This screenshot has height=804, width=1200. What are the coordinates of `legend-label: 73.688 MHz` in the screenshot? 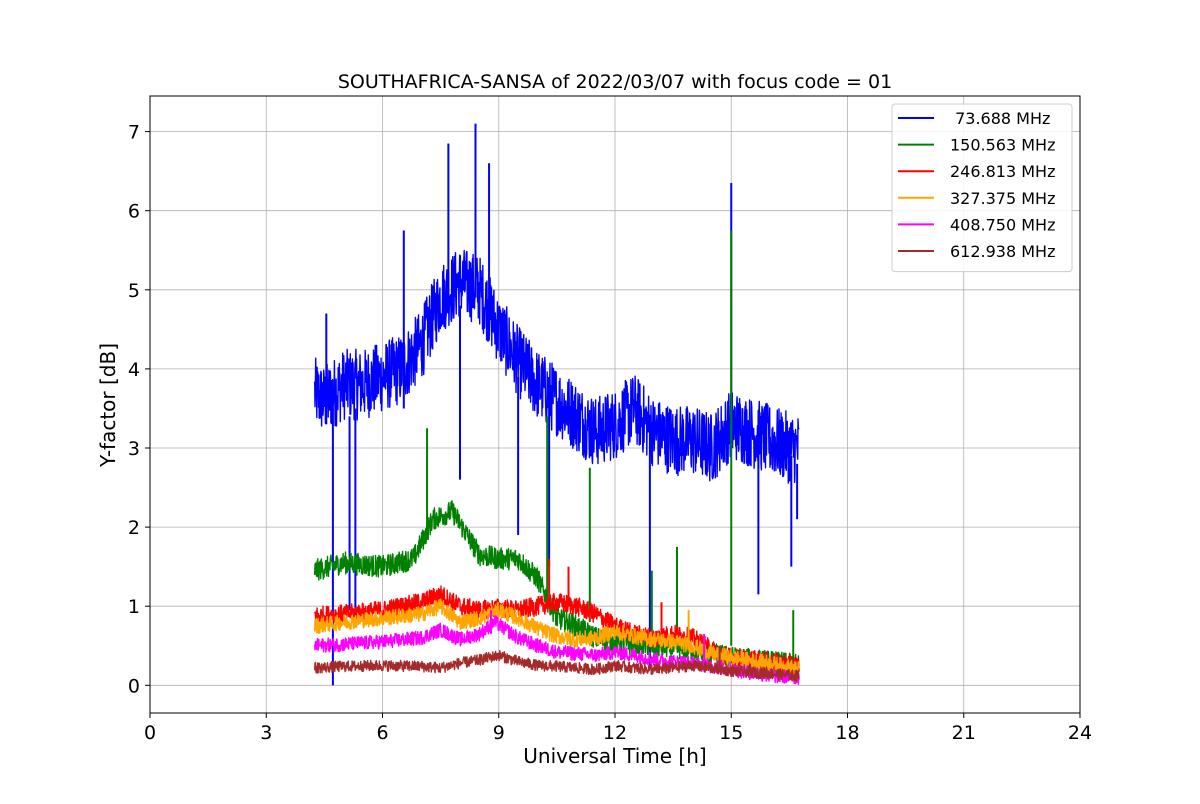 It's located at (1000, 118).